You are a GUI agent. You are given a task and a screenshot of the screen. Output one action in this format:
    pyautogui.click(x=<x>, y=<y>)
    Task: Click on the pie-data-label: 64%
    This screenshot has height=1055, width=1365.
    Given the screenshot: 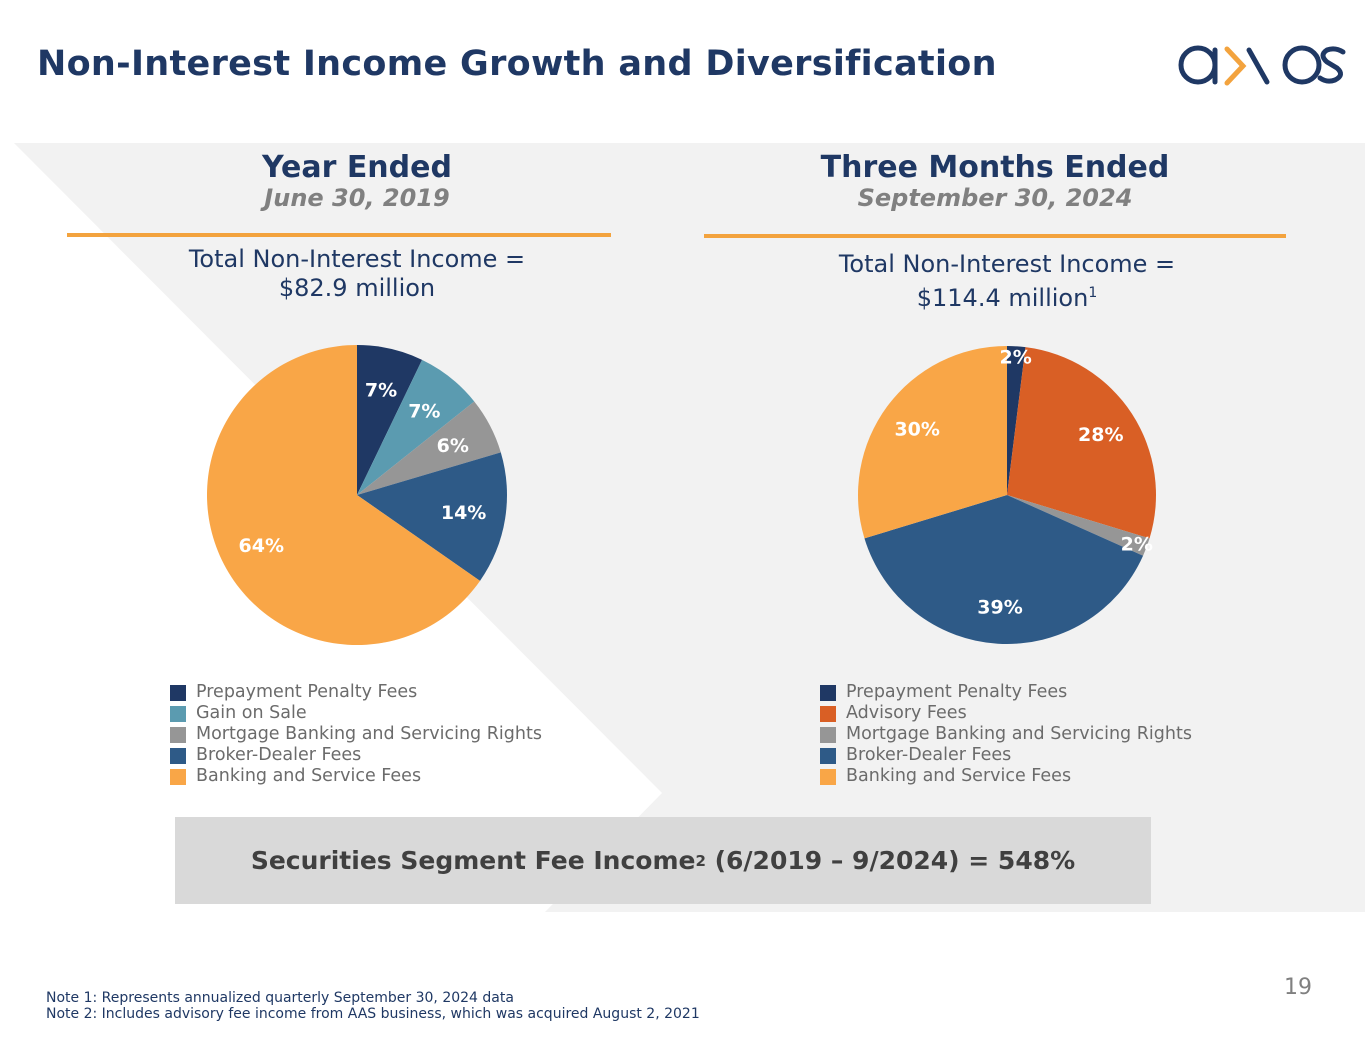 What is the action you would take?
    pyautogui.click(x=261, y=546)
    